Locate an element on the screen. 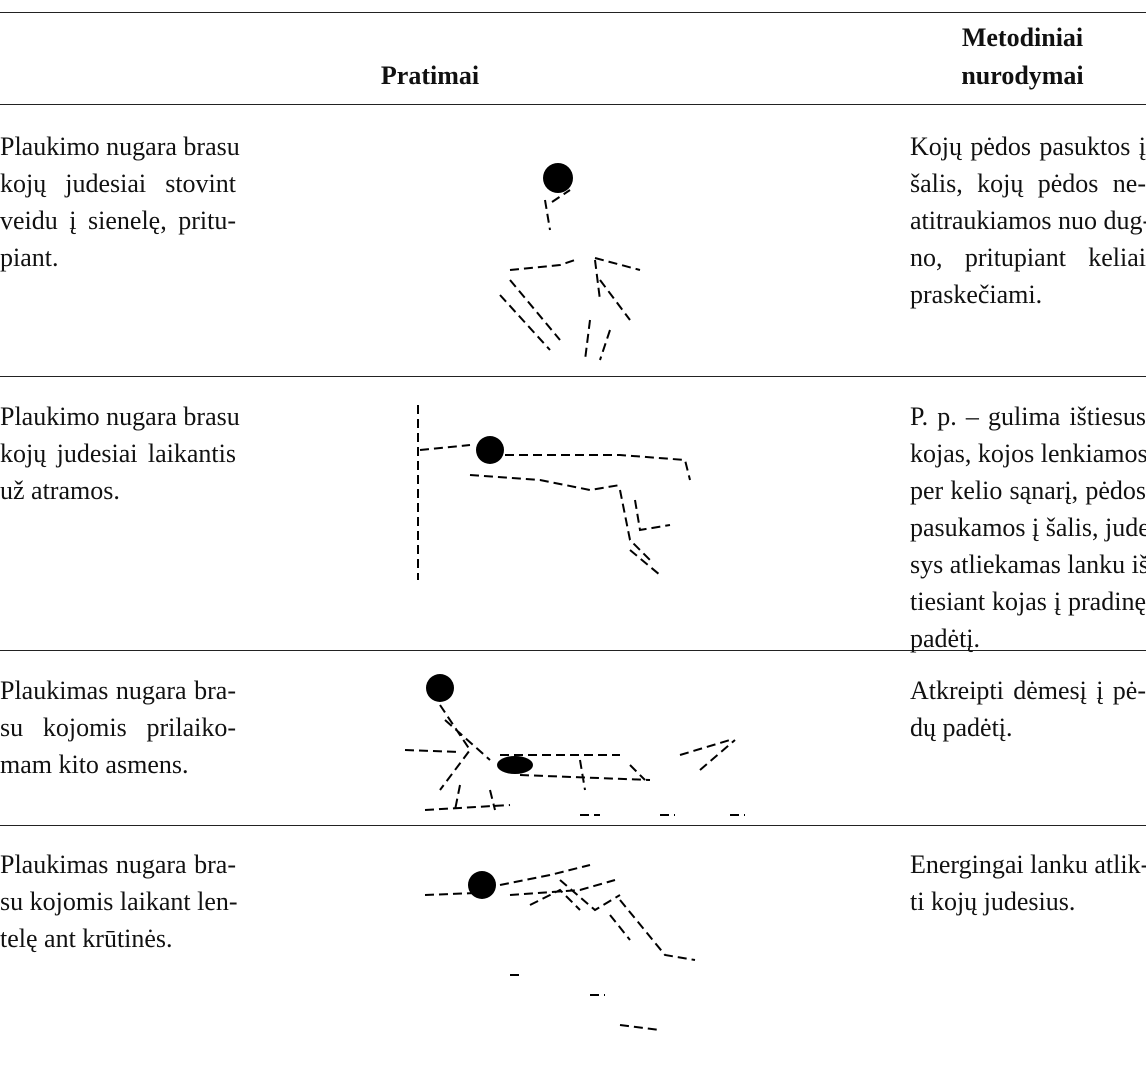 This screenshot has height=1084, width=1146. header-notes-line: Metodiniai is located at coordinates (1022, 37).